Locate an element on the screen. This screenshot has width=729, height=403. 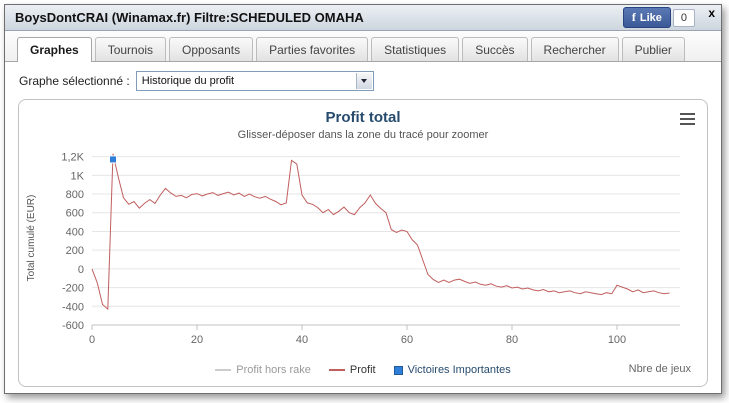
select-arrow-button is located at coordinates (363, 81).